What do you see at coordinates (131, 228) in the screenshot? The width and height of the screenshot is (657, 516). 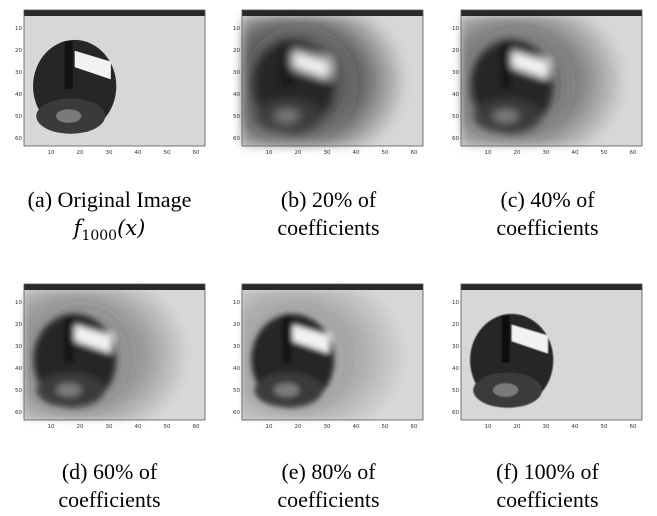 I see `caption-a-arg: (x)` at bounding box center [131, 228].